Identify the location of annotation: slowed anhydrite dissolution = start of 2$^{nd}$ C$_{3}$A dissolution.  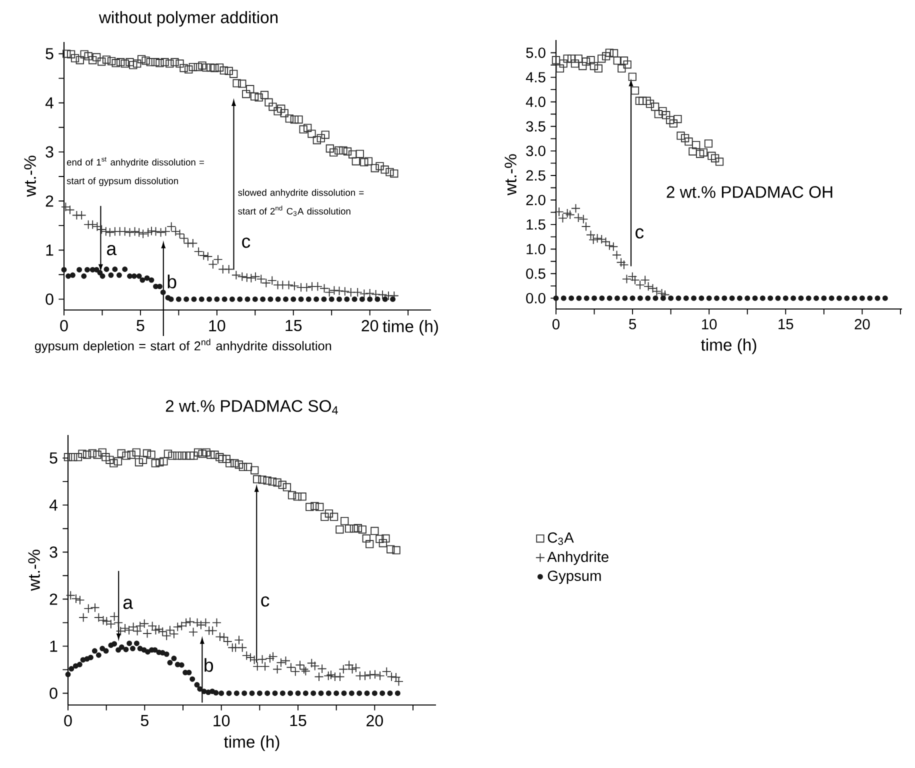
(301, 202).